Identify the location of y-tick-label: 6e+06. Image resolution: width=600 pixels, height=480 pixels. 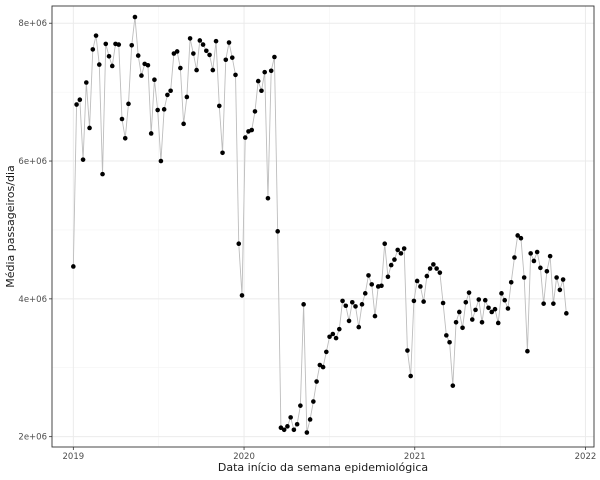
(32, 162).